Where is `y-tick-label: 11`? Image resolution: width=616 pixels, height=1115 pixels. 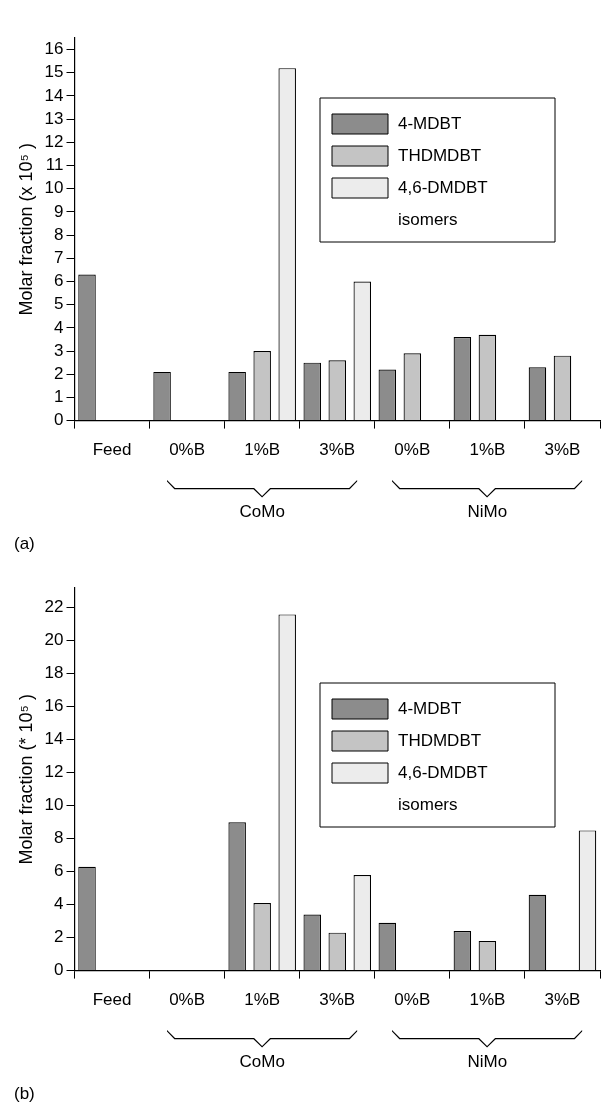 y-tick-label: 11 is located at coordinates (54, 165).